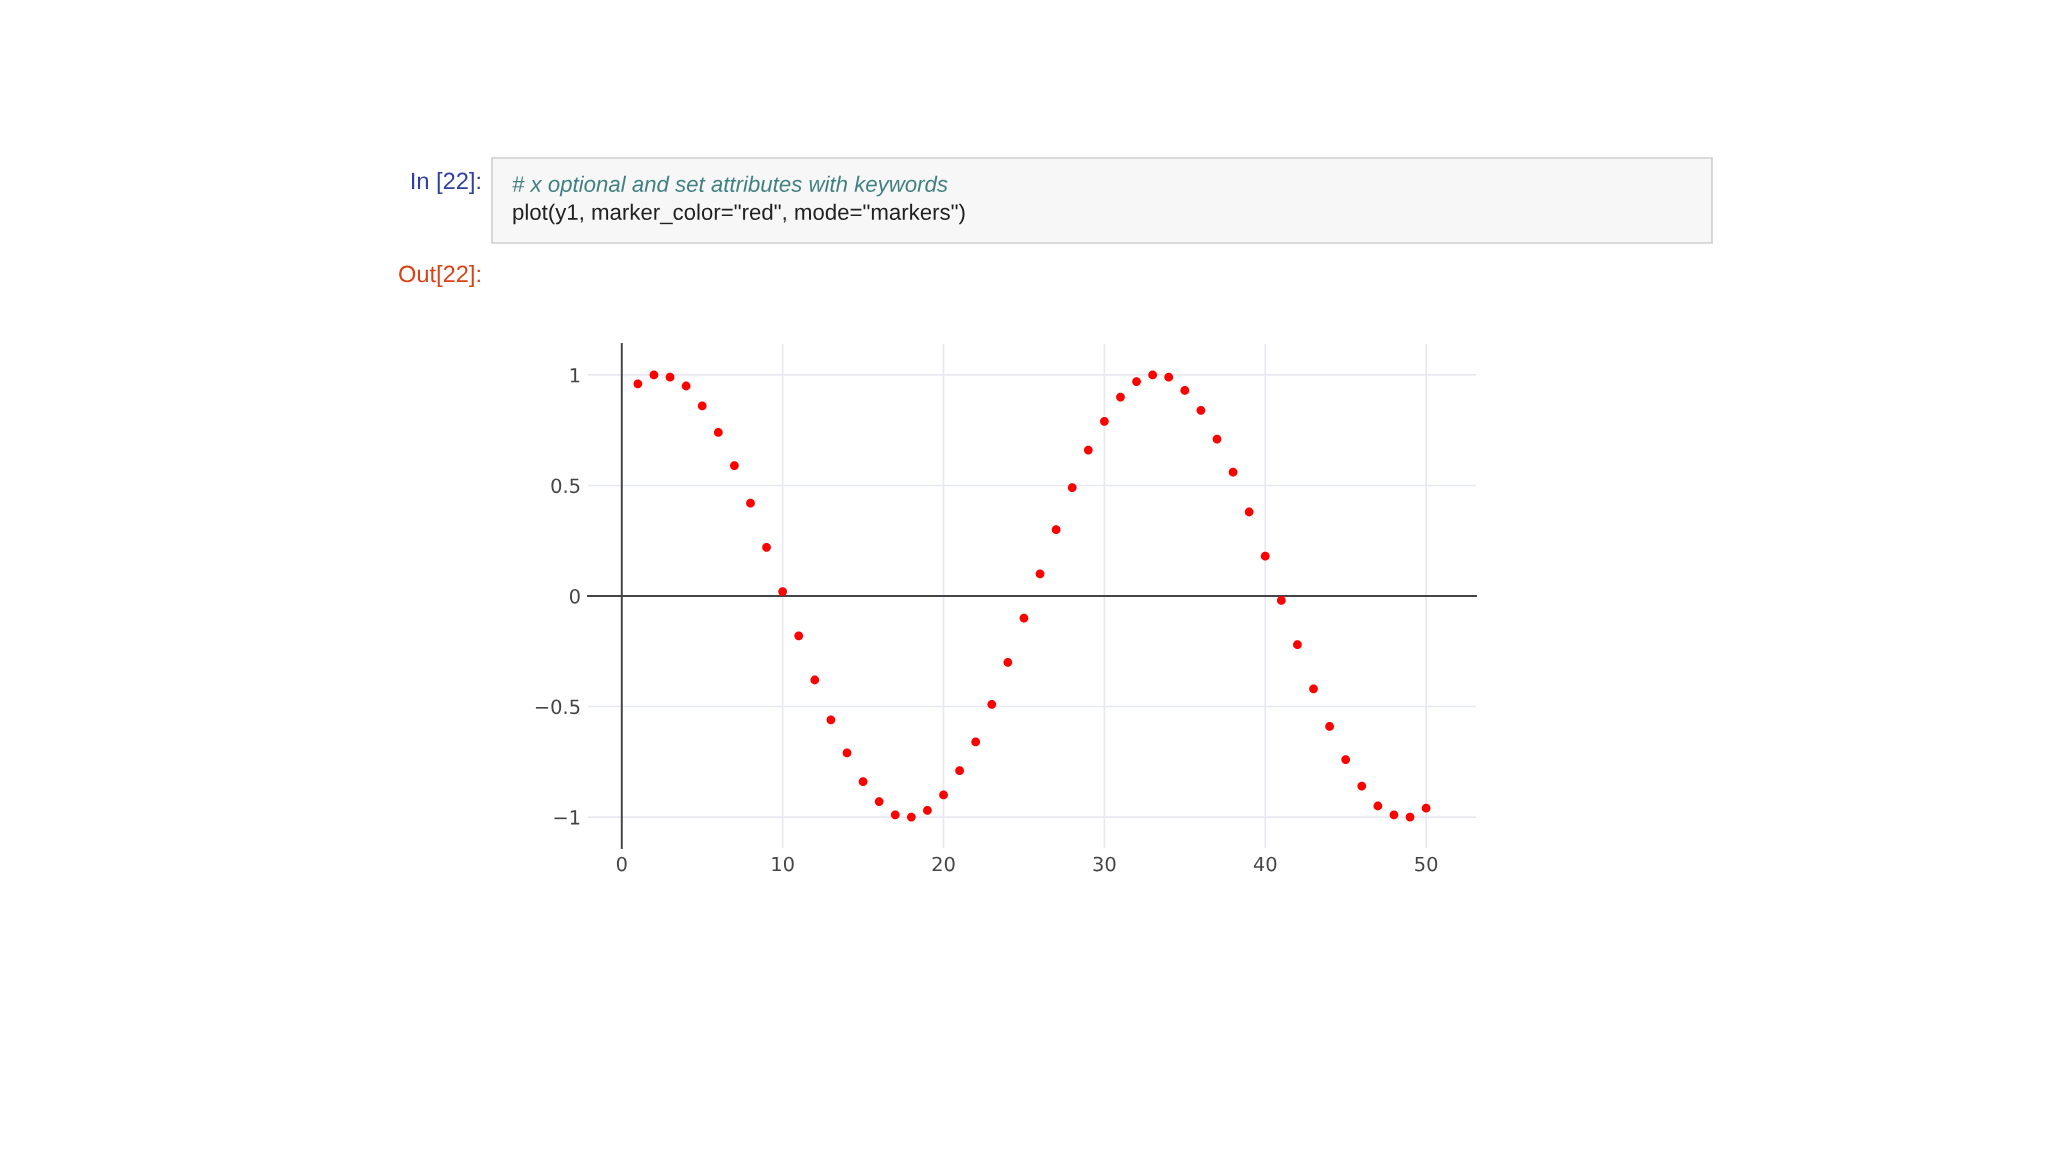  Describe the element at coordinates (730, 186) in the screenshot. I see `text: # x optional and set attributes with keywords` at that location.